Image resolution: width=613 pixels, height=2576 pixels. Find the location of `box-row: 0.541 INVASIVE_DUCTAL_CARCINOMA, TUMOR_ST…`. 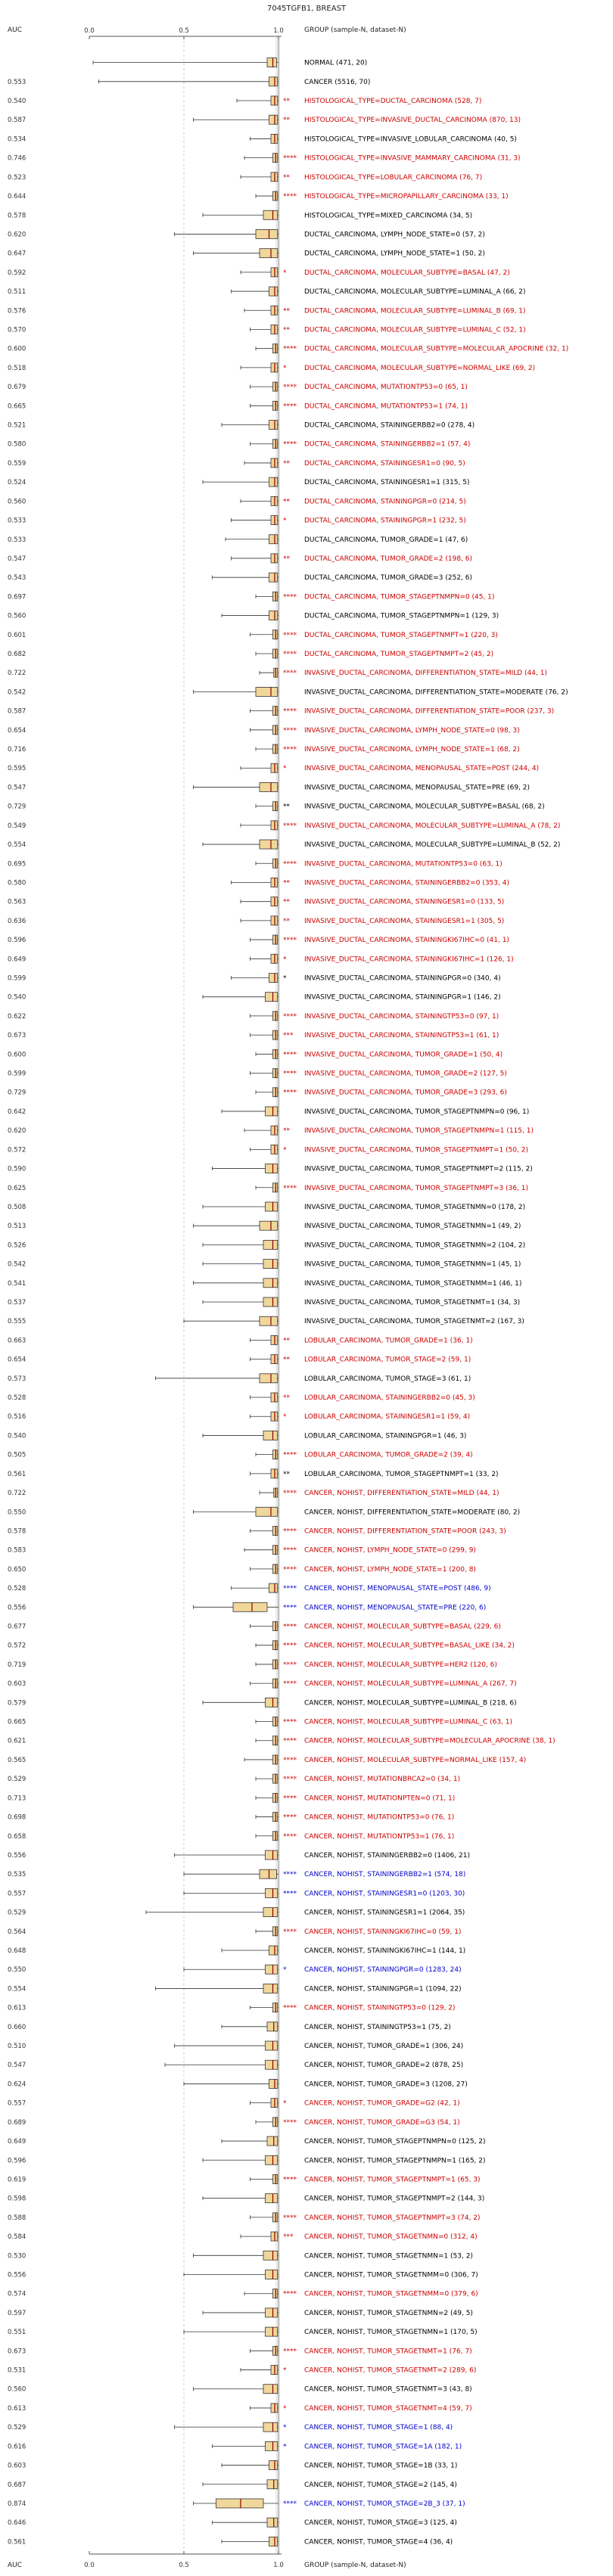

box-row: 0.541 INVASIVE_DUCTAL_CARCINOMA, TUMOR_ST… is located at coordinates (264, 1283).